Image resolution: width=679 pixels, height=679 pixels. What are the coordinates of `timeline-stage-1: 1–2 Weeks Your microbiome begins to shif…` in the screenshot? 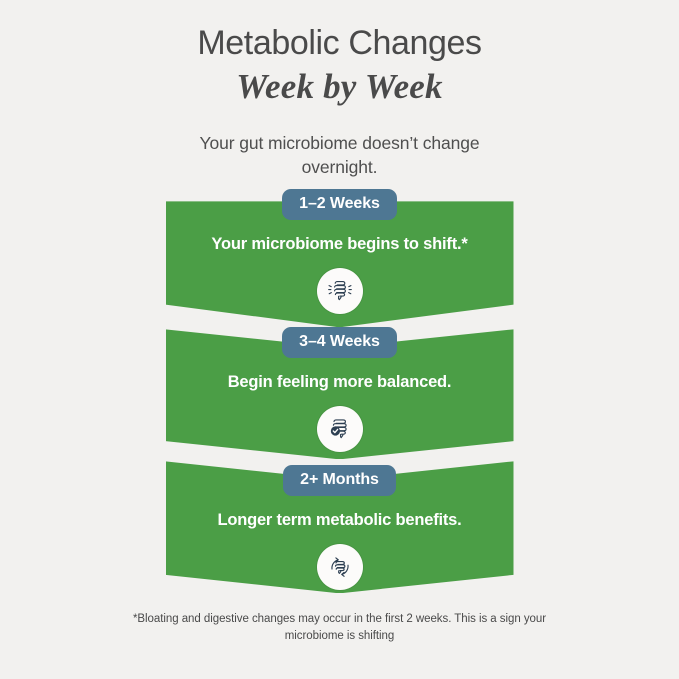 It's located at (340, 252).